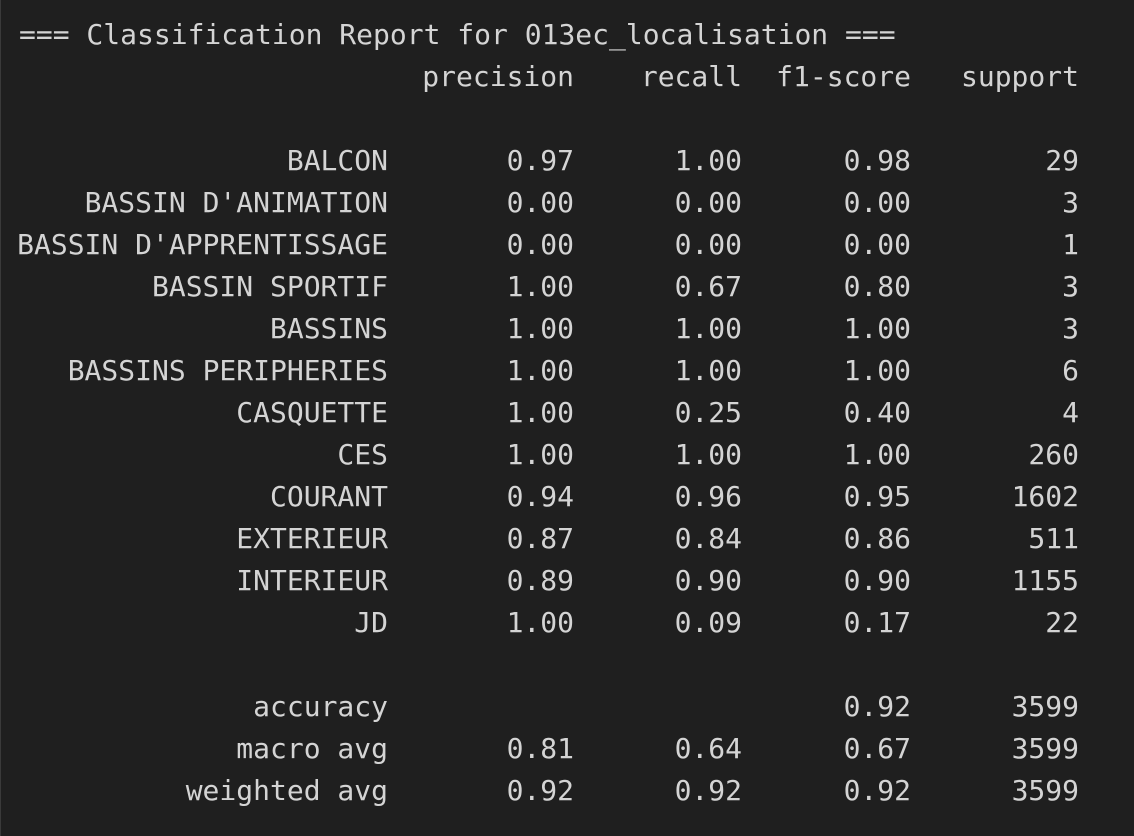 The height and width of the screenshot is (836, 1134). What do you see at coordinates (1045, 496) in the screenshot?
I see `row-support: 1602` at bounding box center [1045, 496].